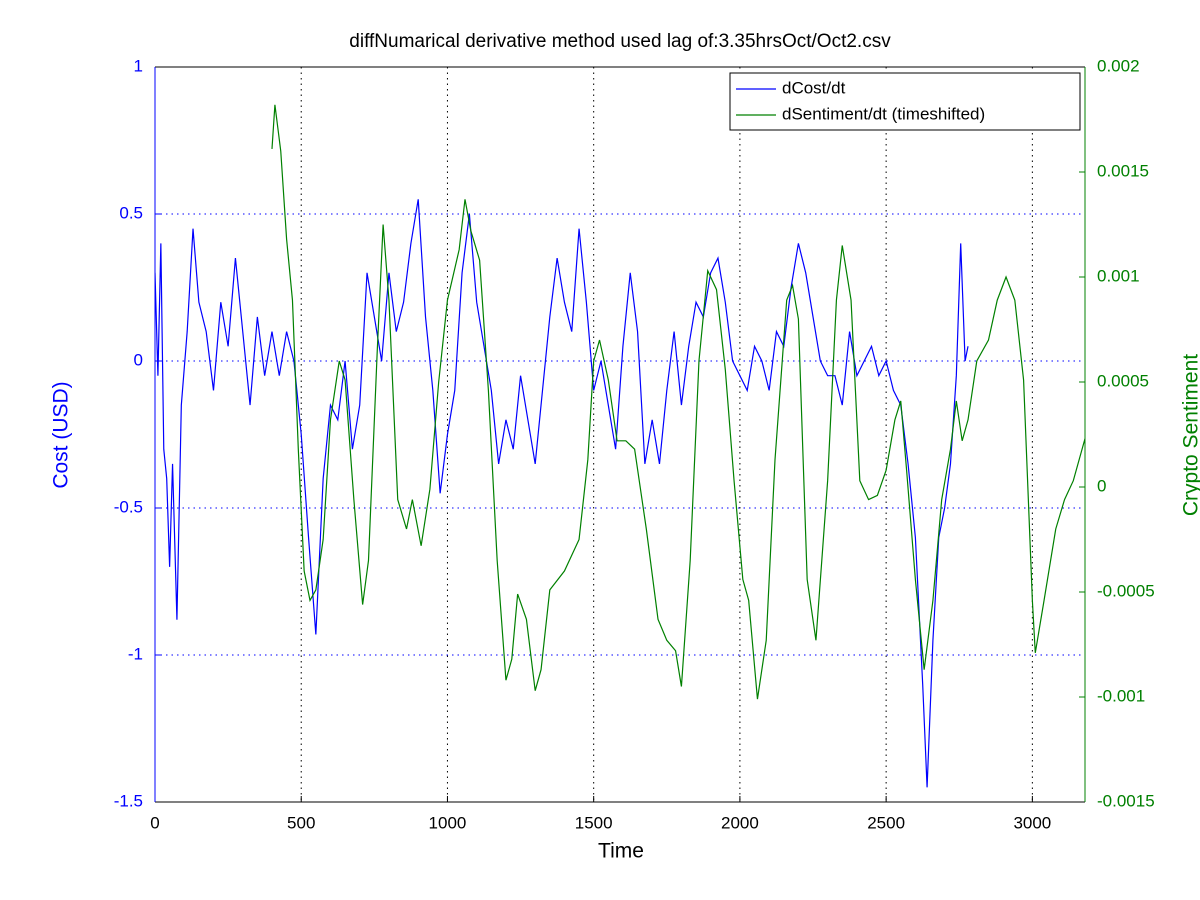 The image size is (1200, 900). What do you see at coordinates (1126, 590) in the screenshot?
I see `y2-tick-label: -0.0005` at bounding box center [1126, 590].